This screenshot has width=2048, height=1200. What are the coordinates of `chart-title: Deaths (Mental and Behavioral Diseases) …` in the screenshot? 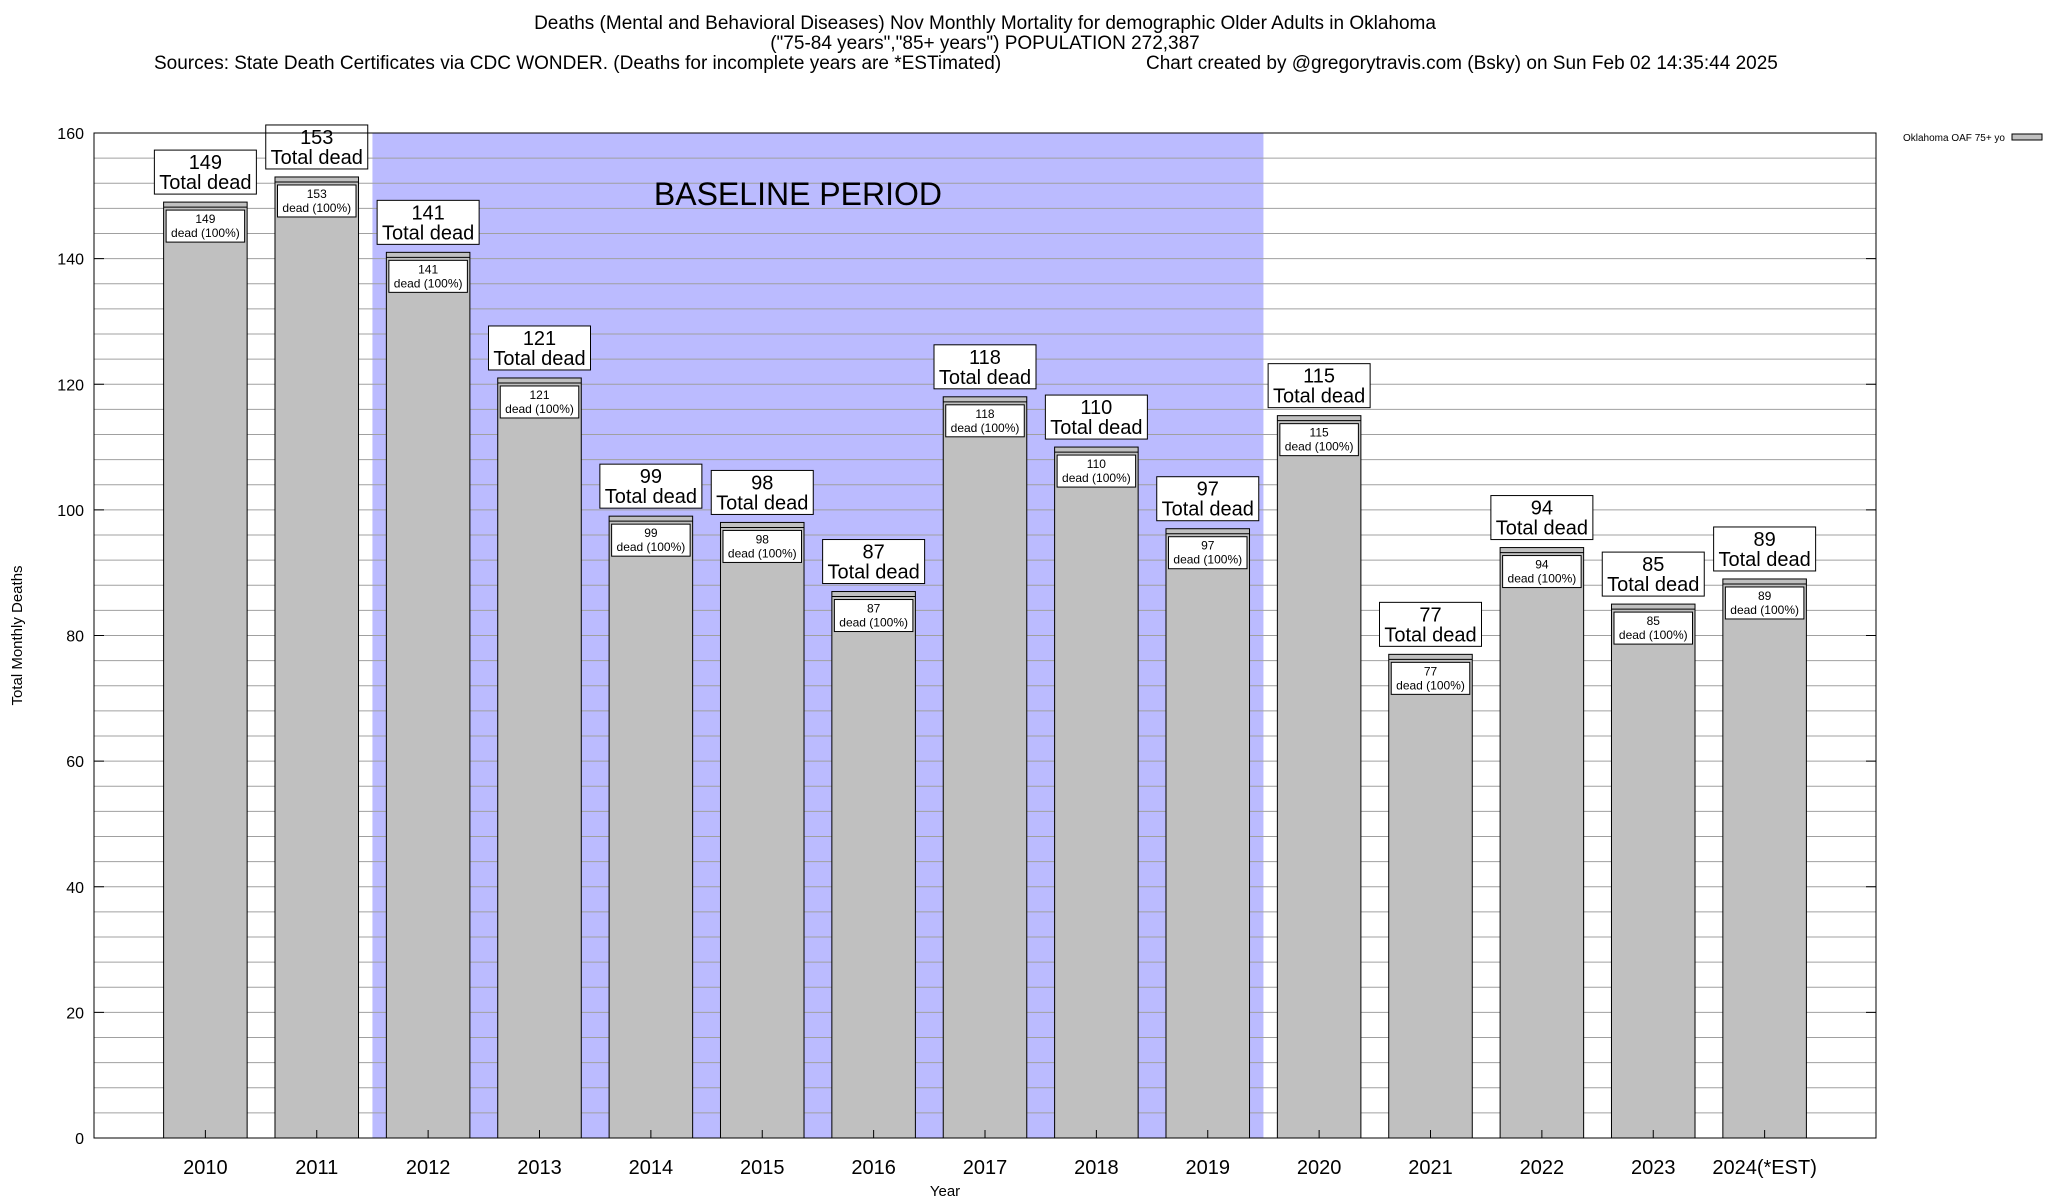 It's located at (985, 23).